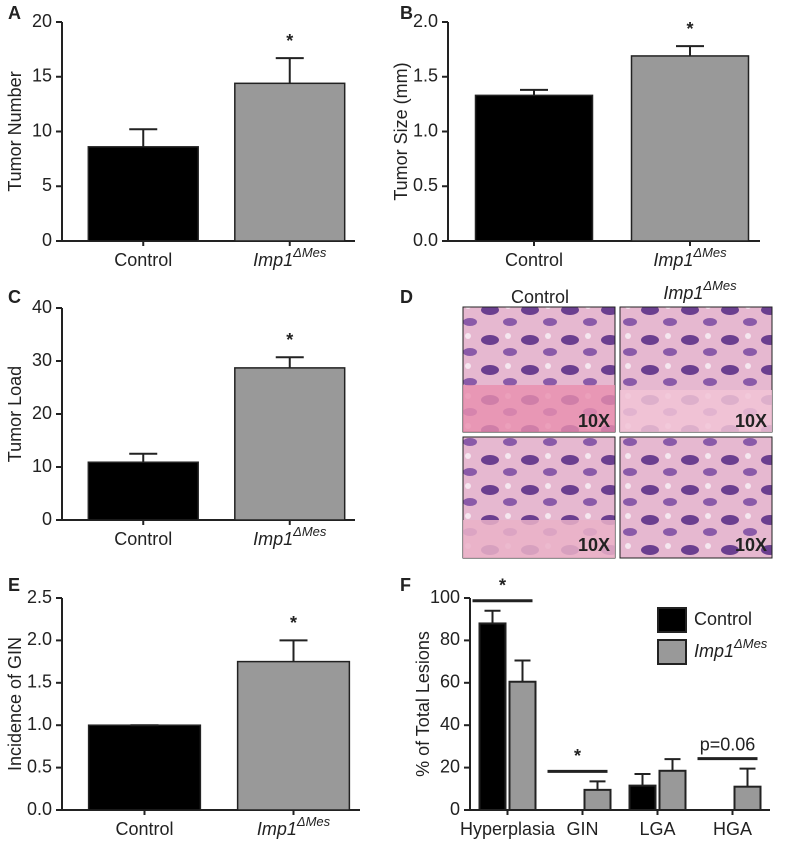  I want to click on significance: p=0.06, so click(728, 744).